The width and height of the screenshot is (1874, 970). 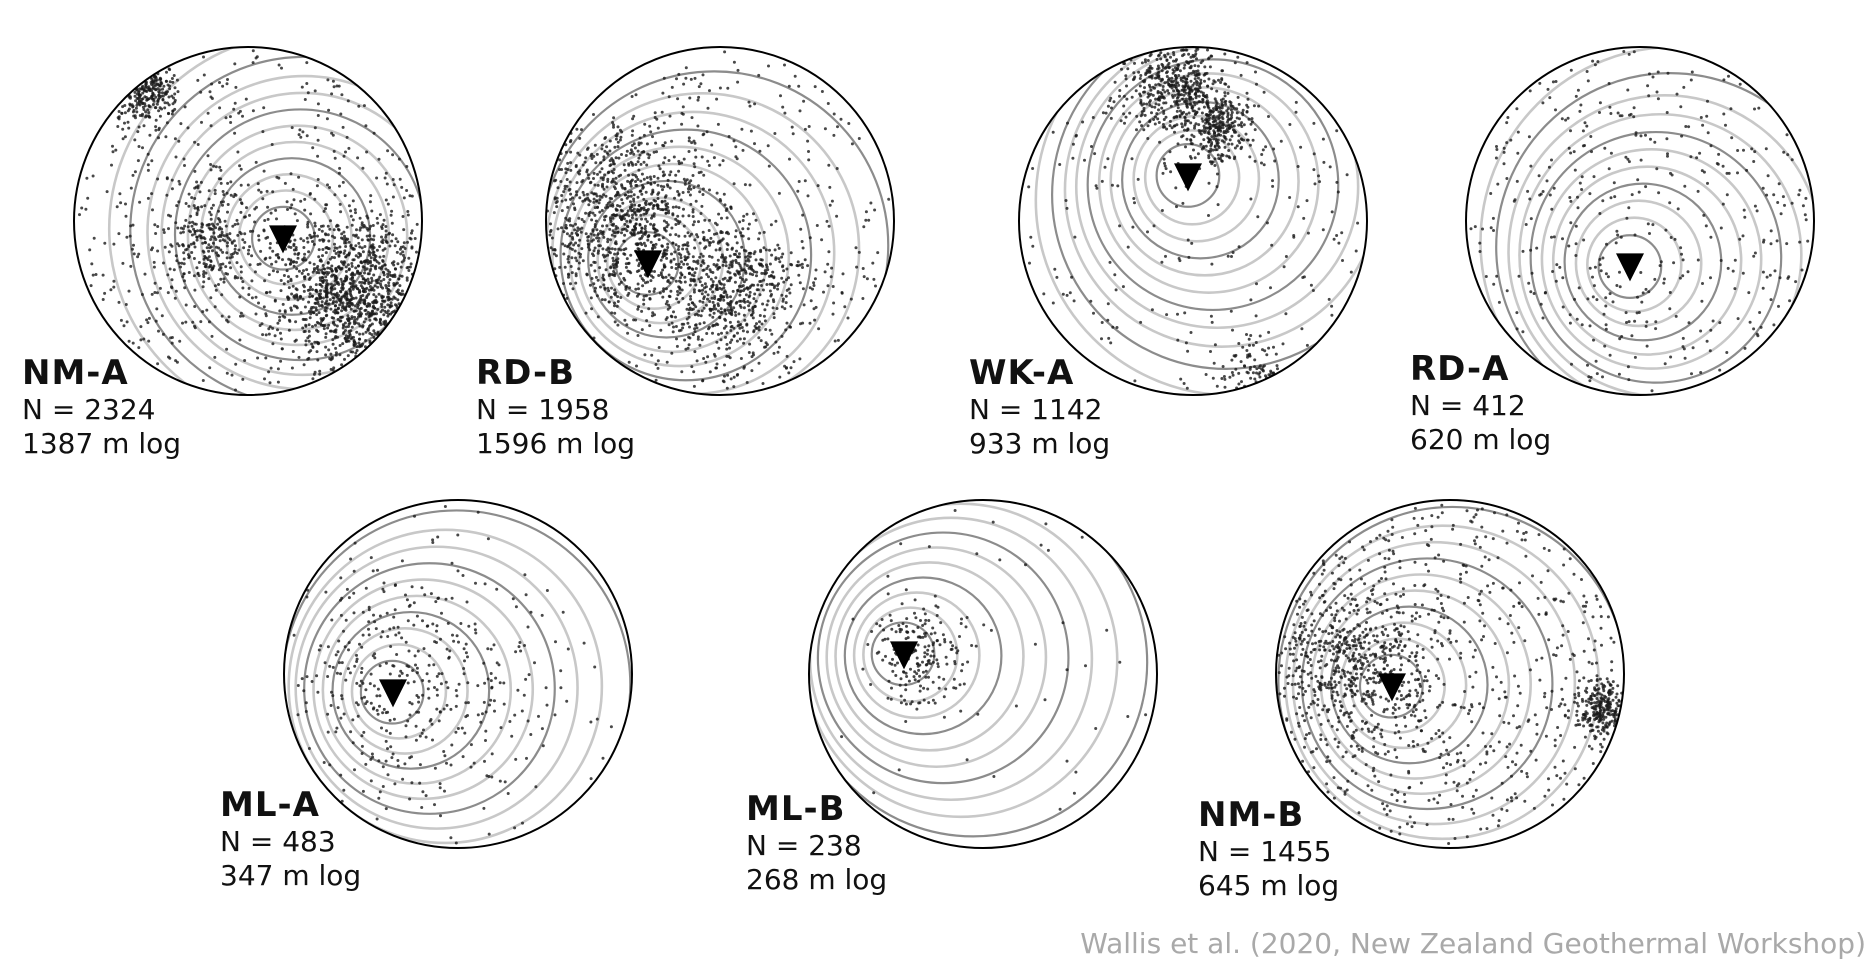 I want to click on panel-count: N = 483, so click(x=278, y=841).